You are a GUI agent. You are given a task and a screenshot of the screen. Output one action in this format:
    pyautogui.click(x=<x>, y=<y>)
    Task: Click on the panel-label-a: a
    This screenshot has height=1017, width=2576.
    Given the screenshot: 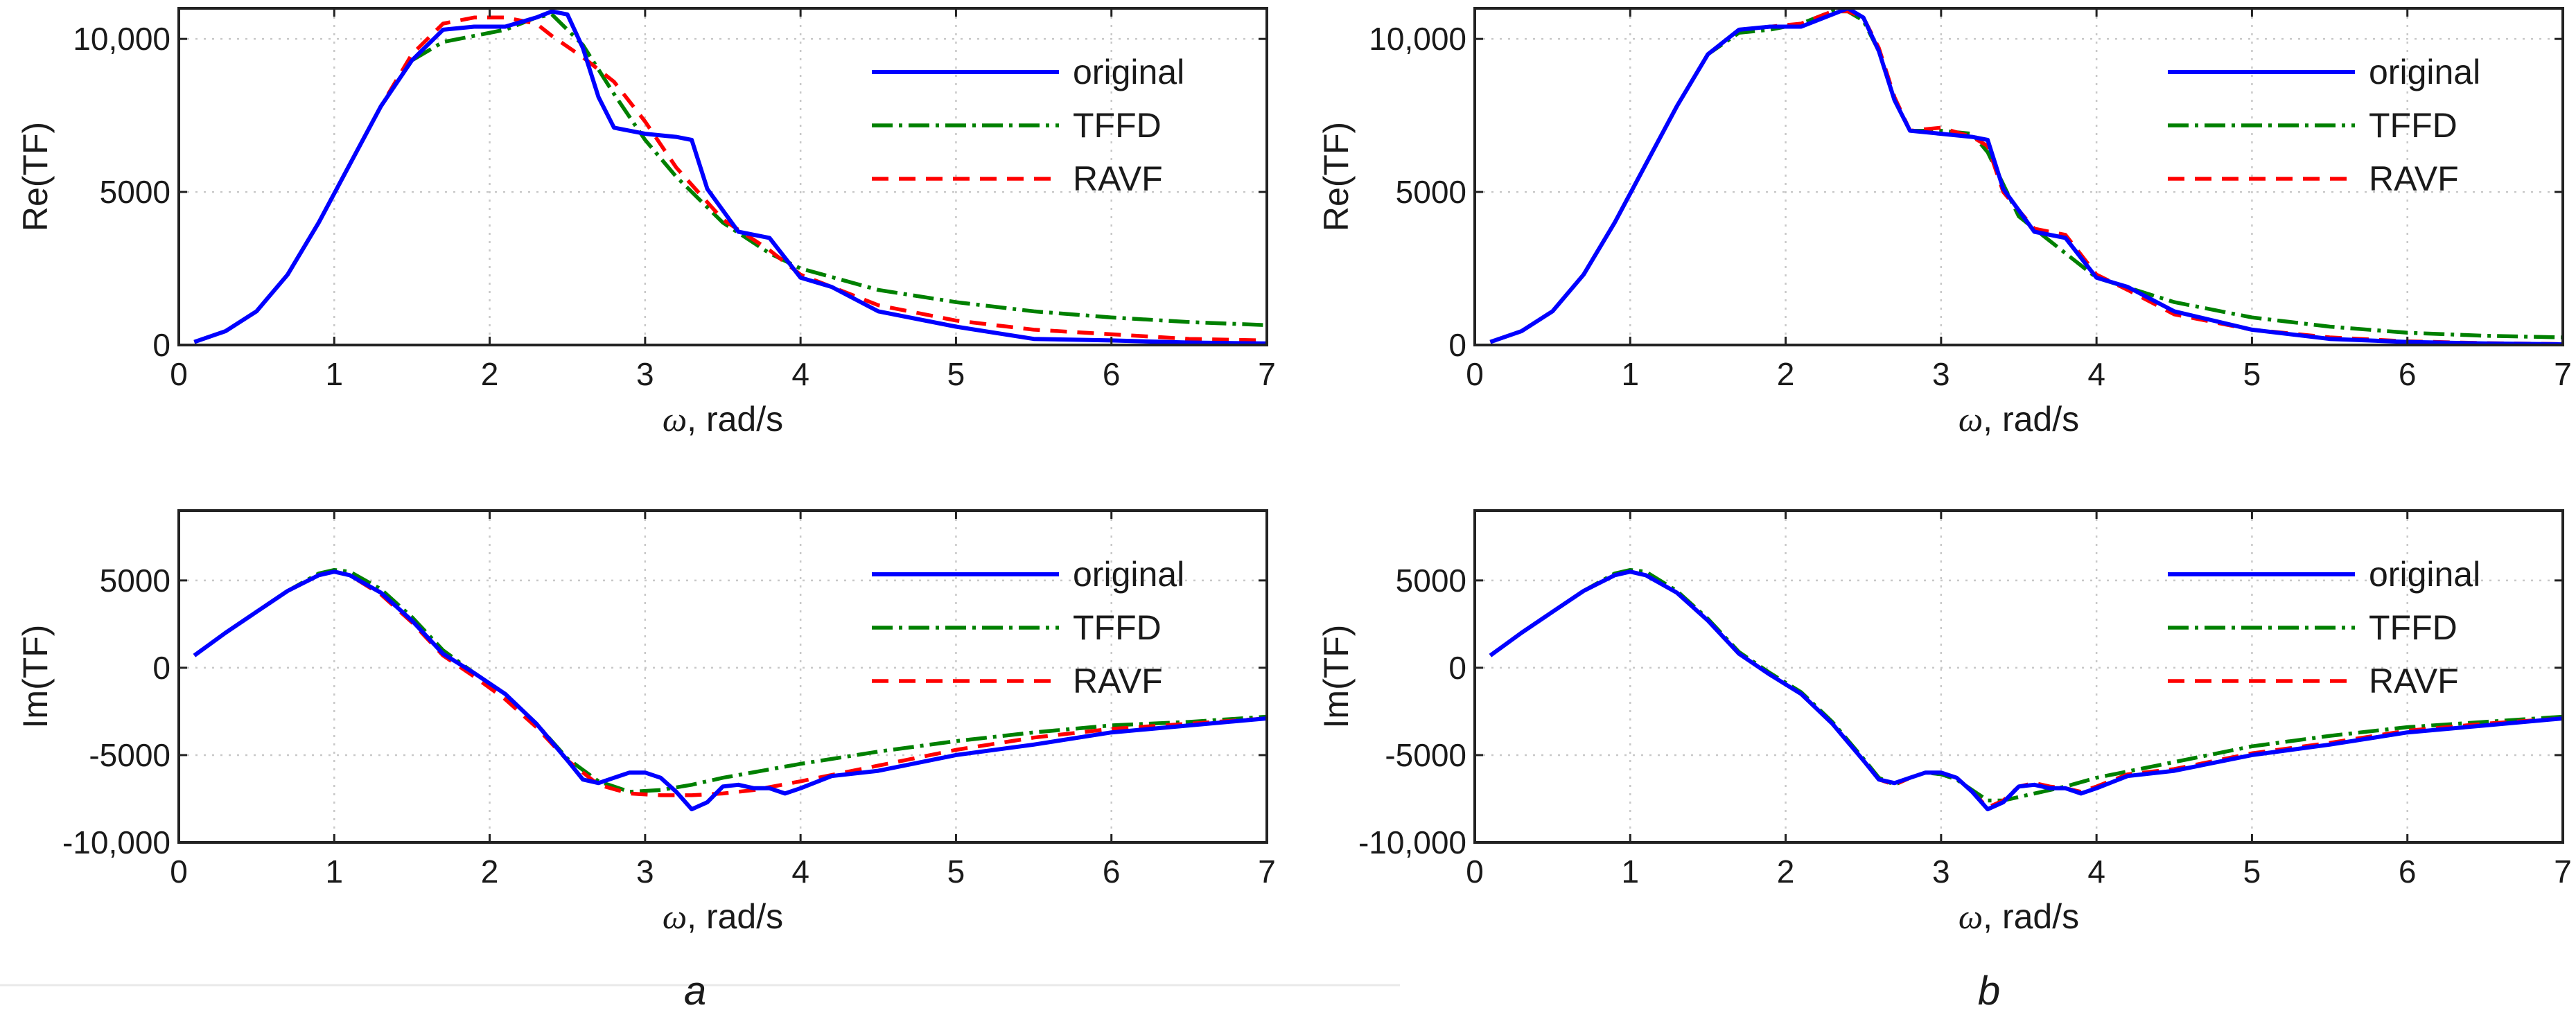 What is the action you would take?
    pyautogui.click(x=695, y=991)
    